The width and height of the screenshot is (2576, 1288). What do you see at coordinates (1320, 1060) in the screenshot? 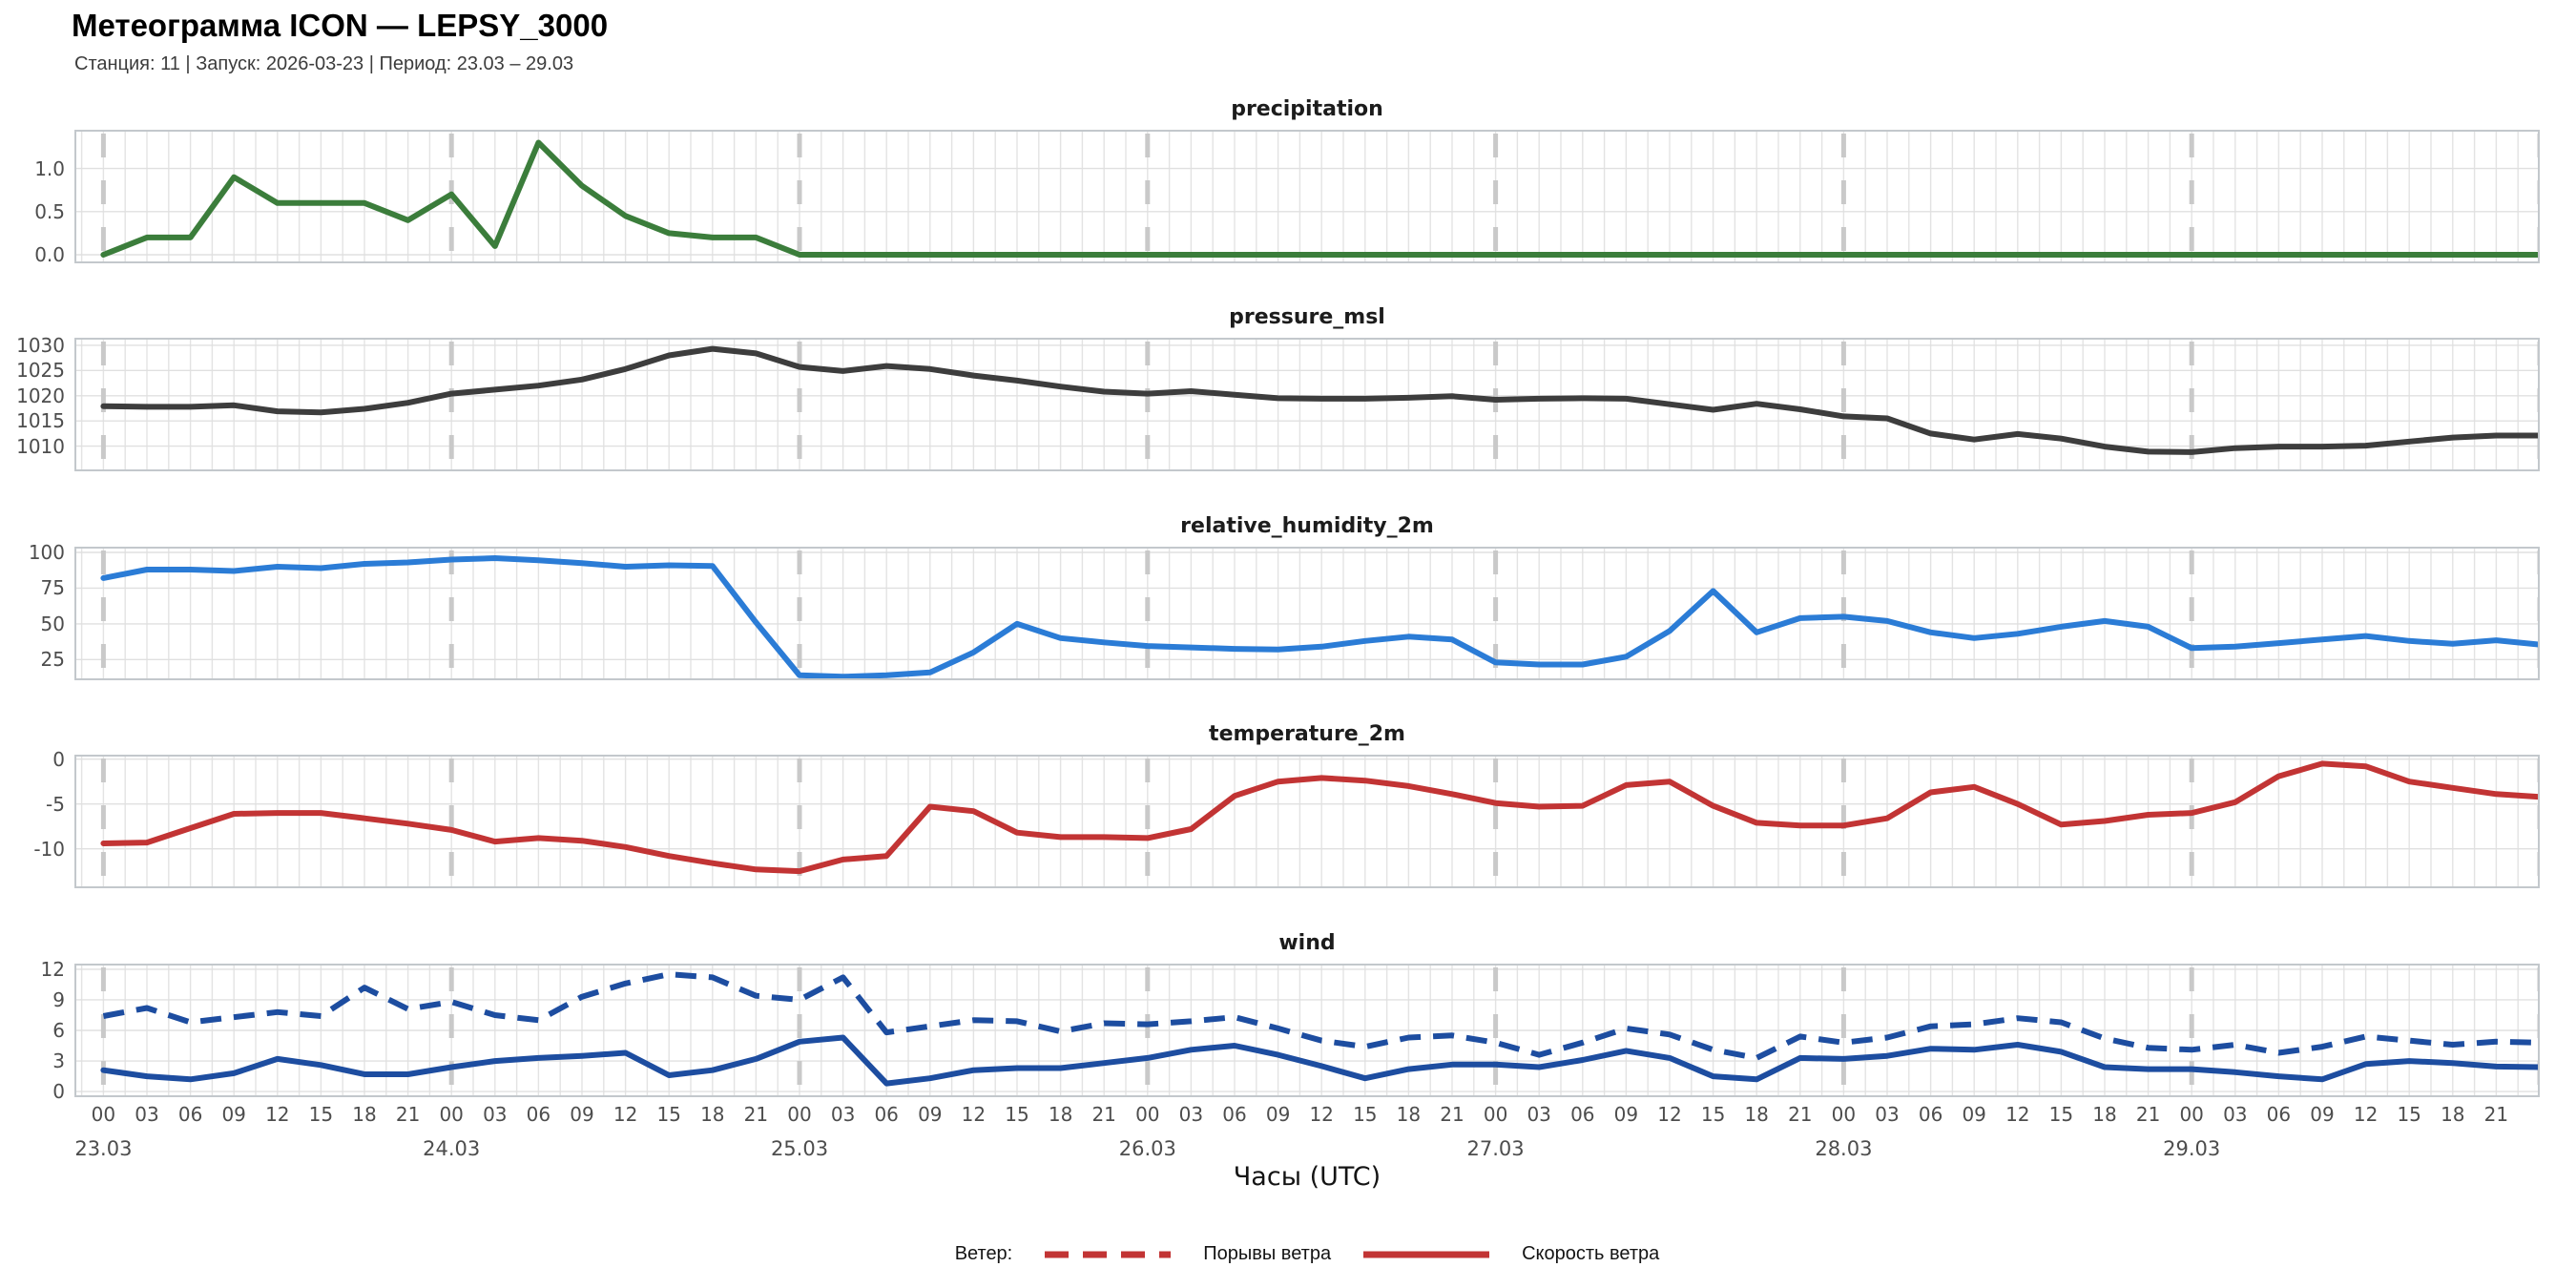
I see `wind-speed-line` at bounding box center [1320, 1060].